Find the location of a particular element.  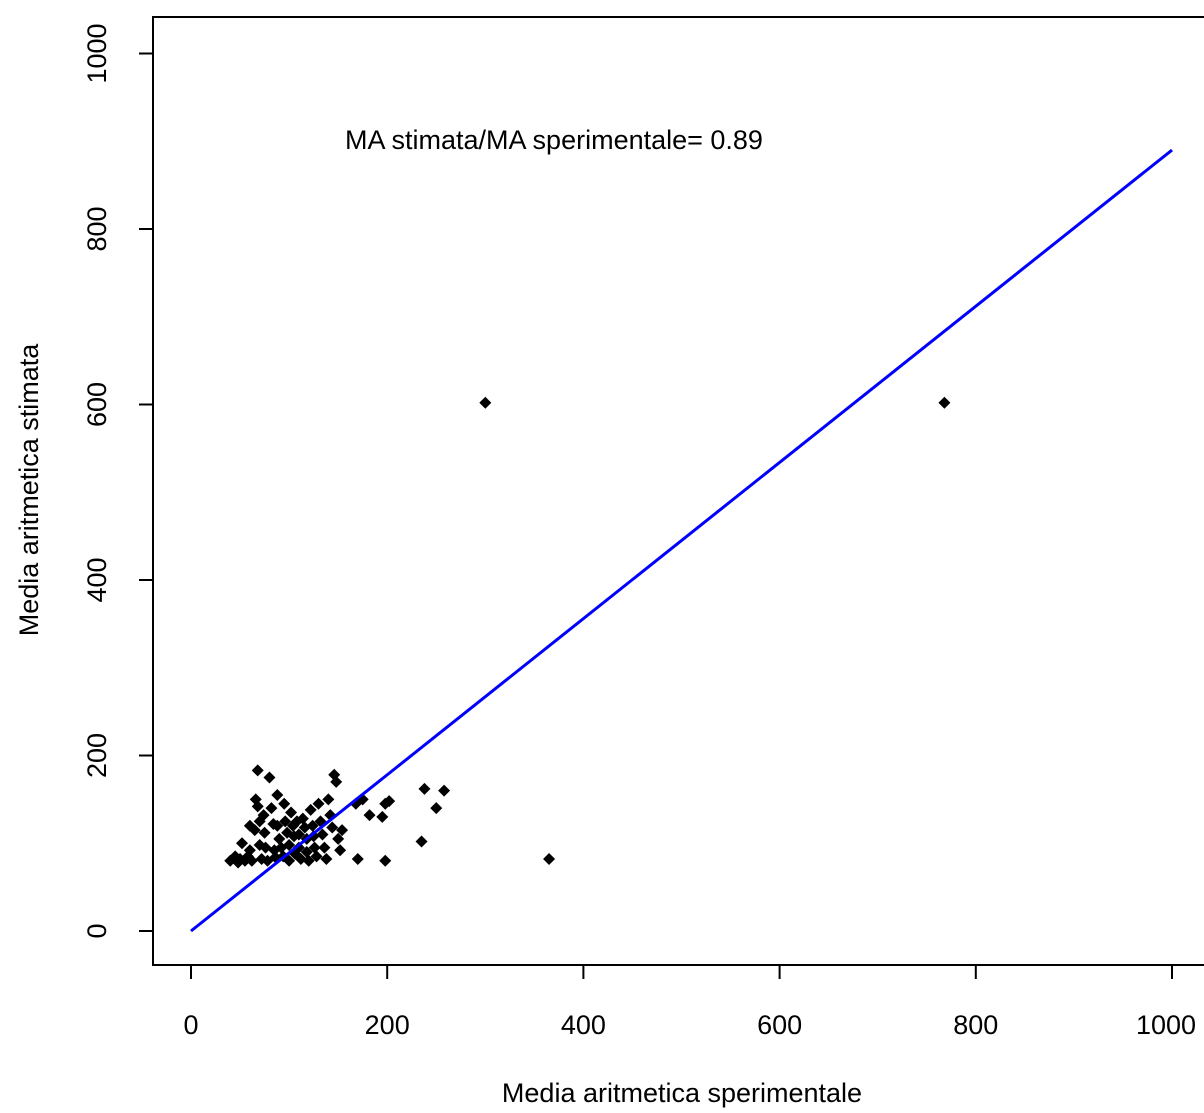

annotation-ratio: MA stimata/MA sperimentale= 0.89 is located at coordinates (554, 140).